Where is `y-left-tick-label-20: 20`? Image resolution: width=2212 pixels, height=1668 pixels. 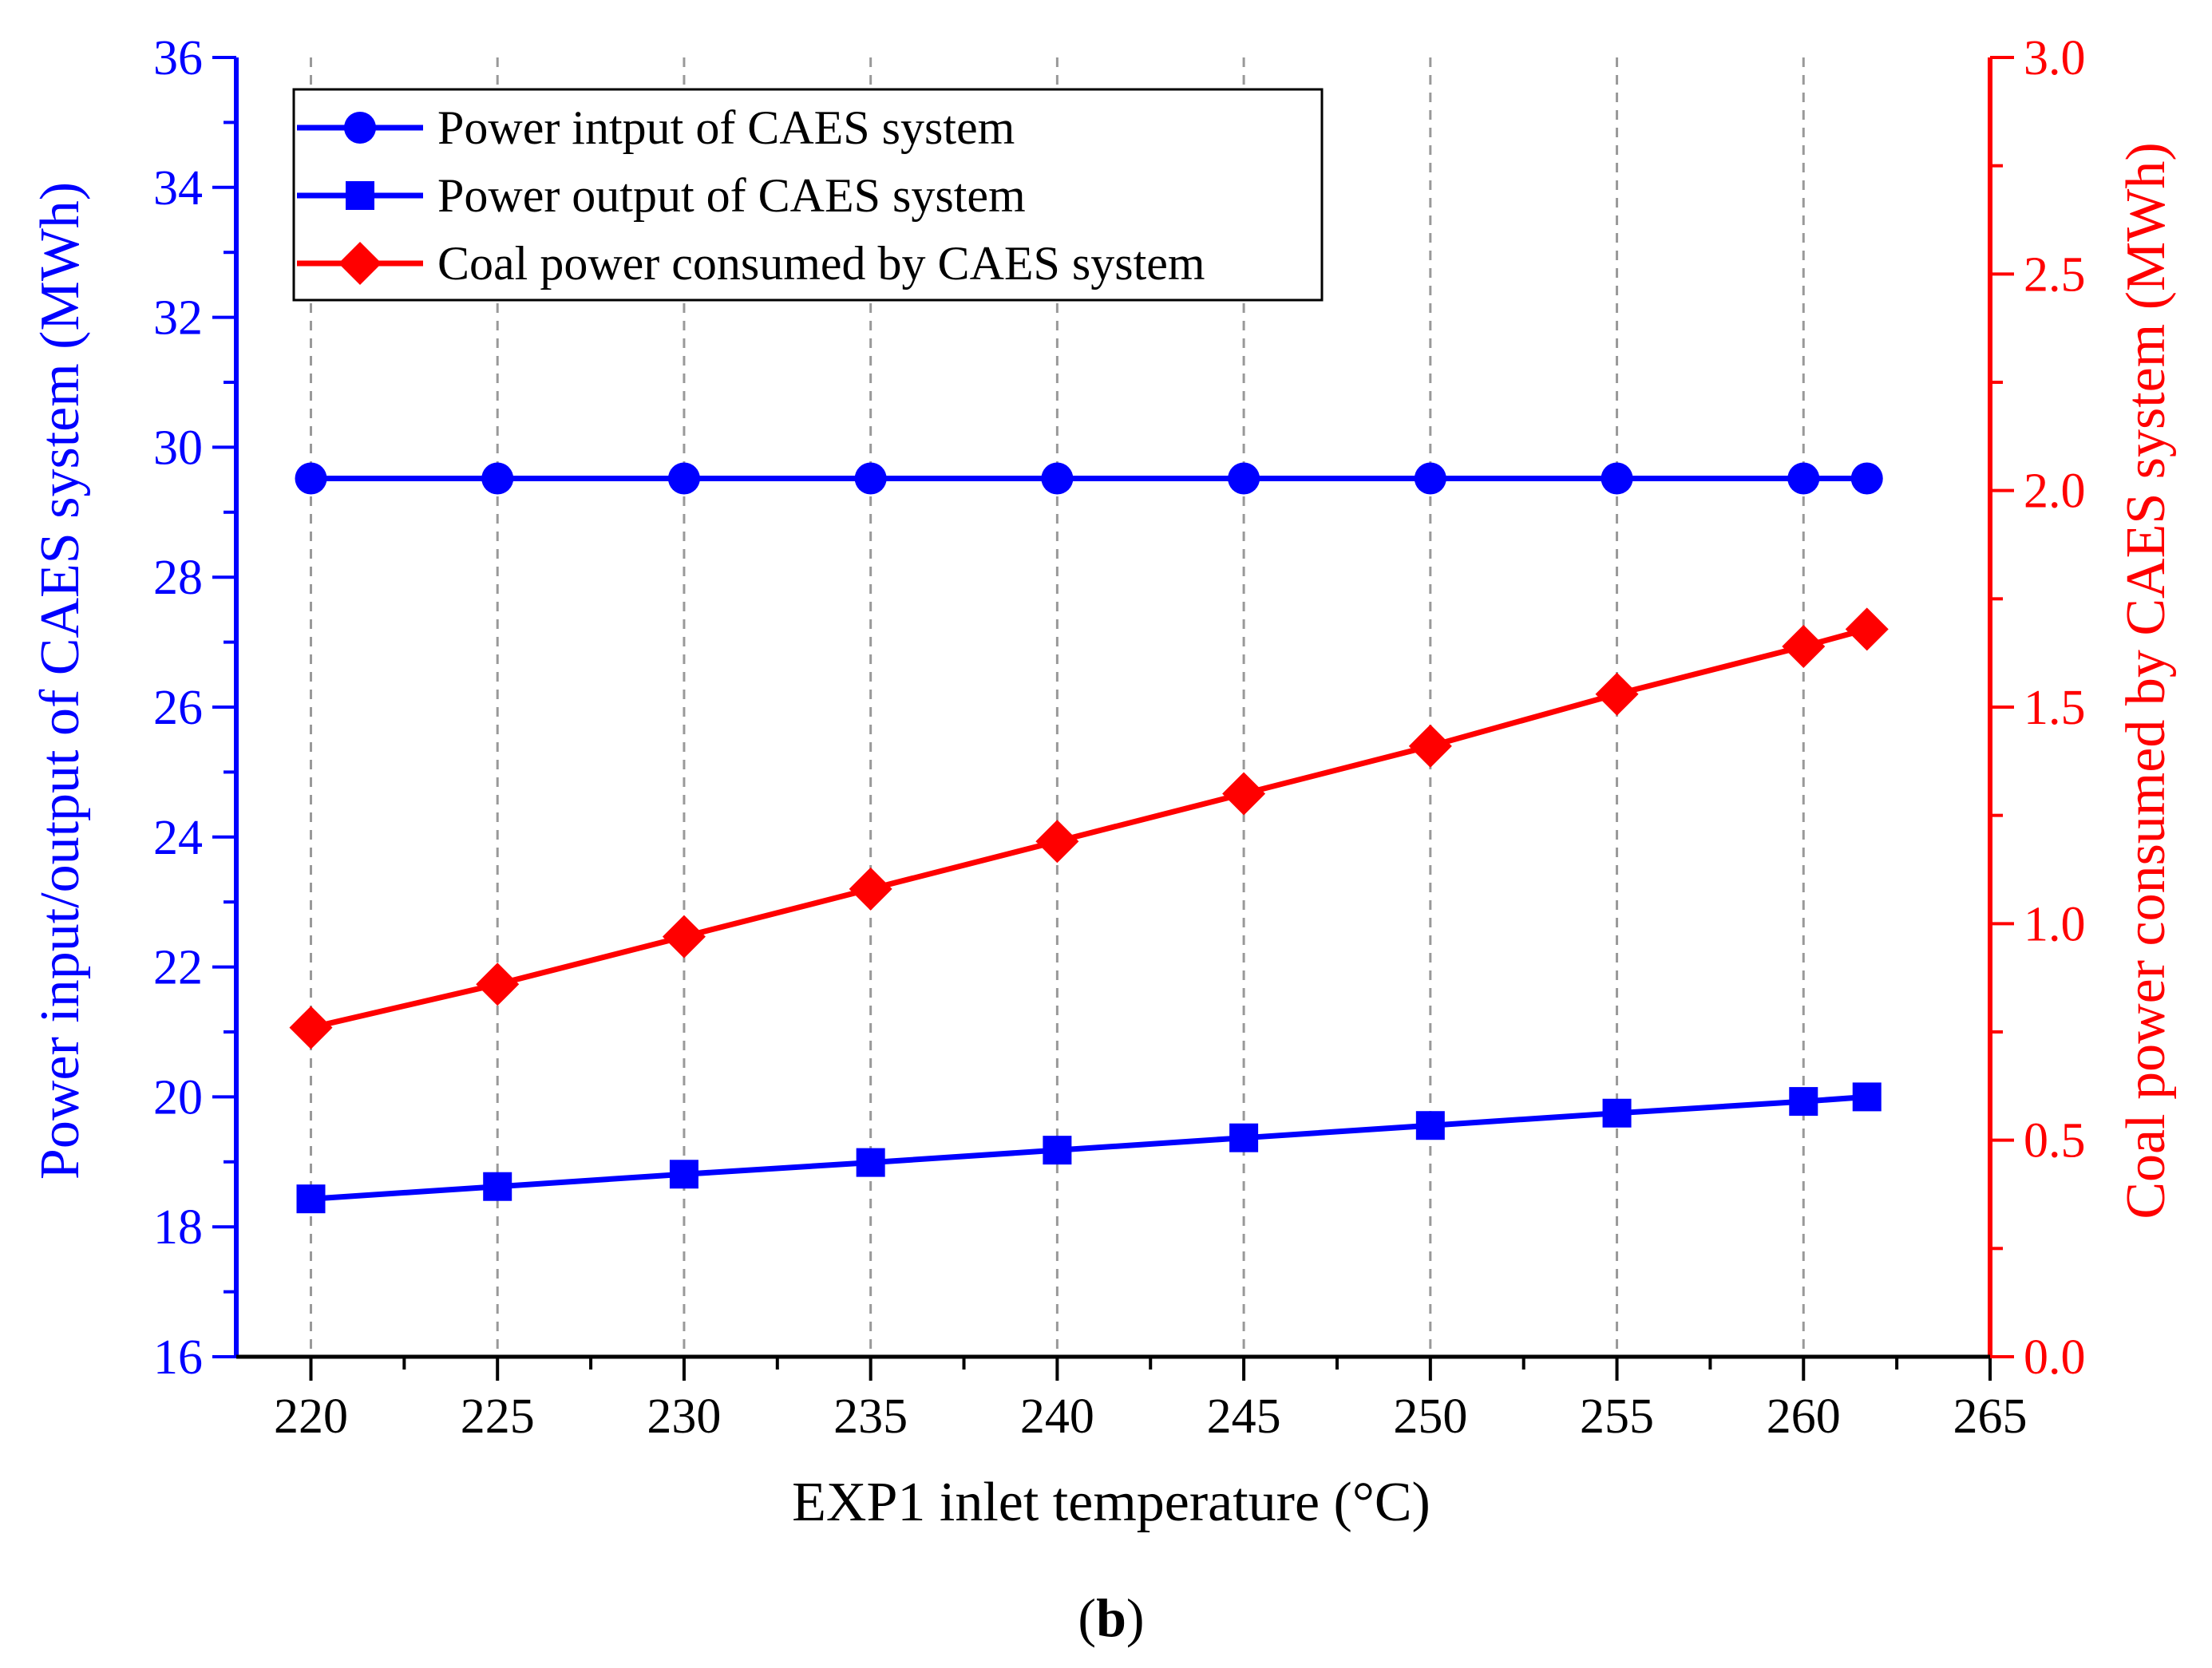 y-left-tick-label-20: 20 is located at coordinates (178, 1097).